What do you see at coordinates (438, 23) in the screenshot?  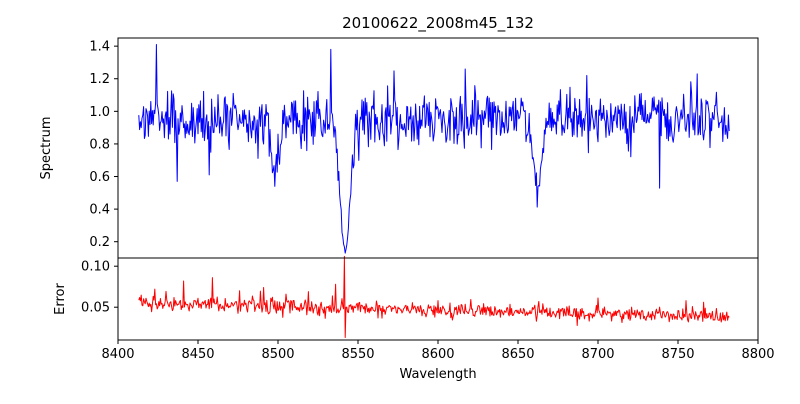 I see `chart-title: 20100622_2008m45_132` at bounding box center [438, 23].